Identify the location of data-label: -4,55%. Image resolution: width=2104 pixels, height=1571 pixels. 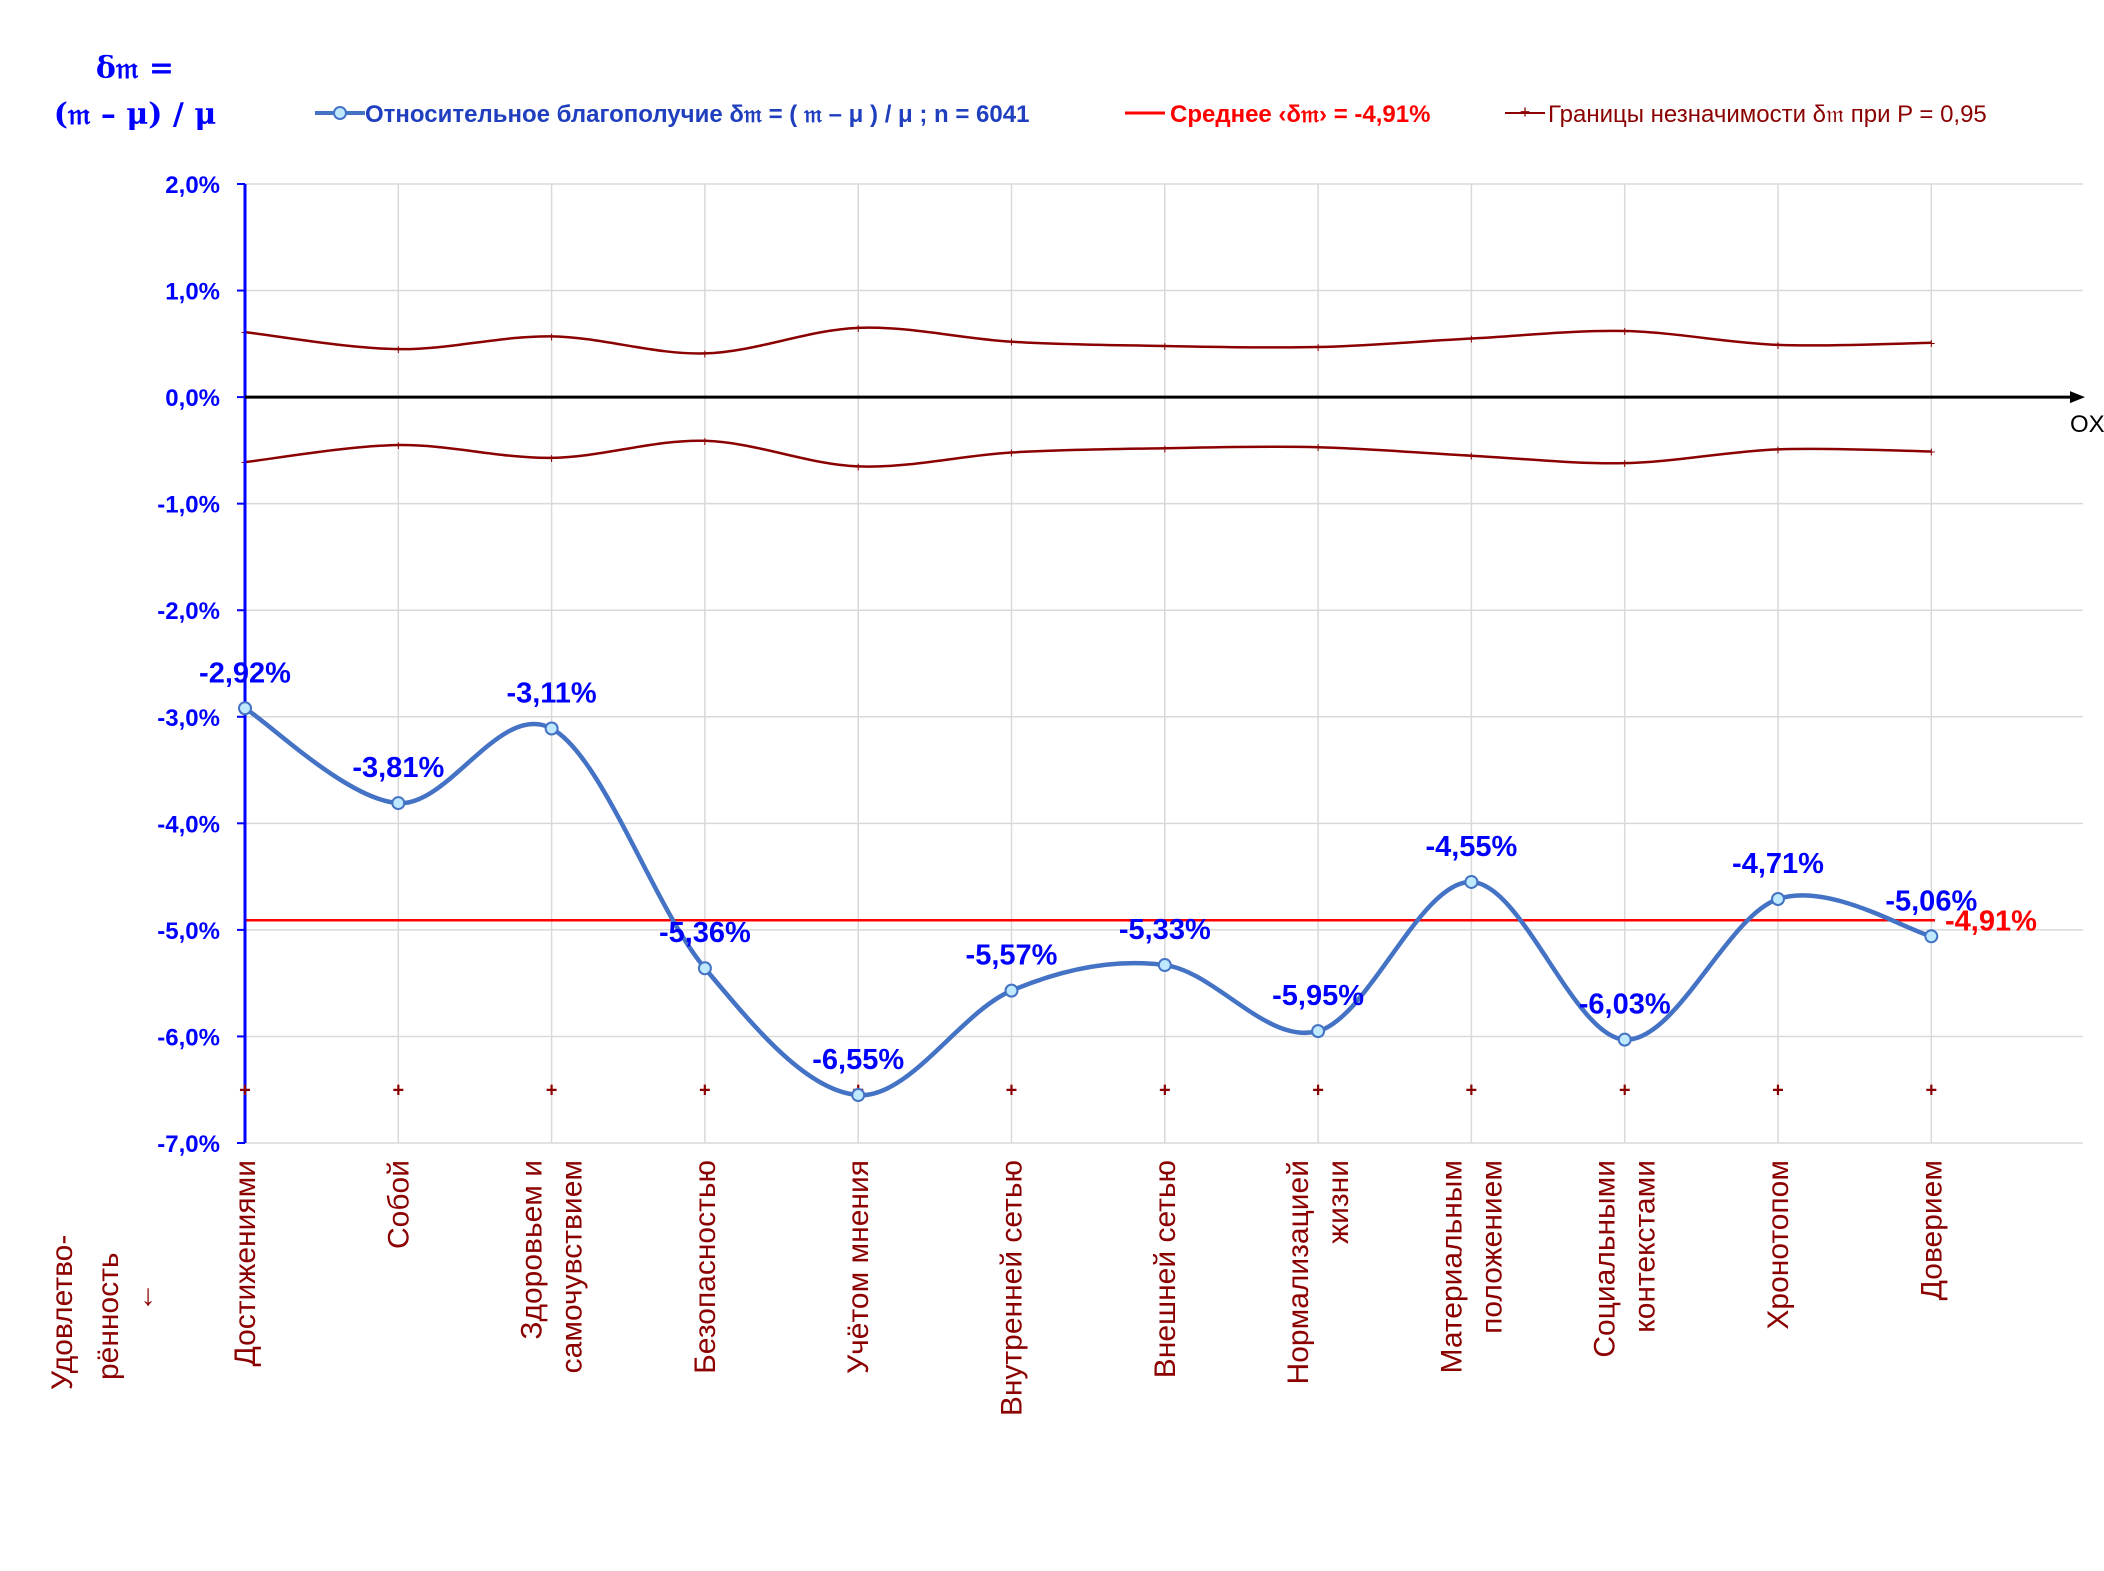
(1471, 847).